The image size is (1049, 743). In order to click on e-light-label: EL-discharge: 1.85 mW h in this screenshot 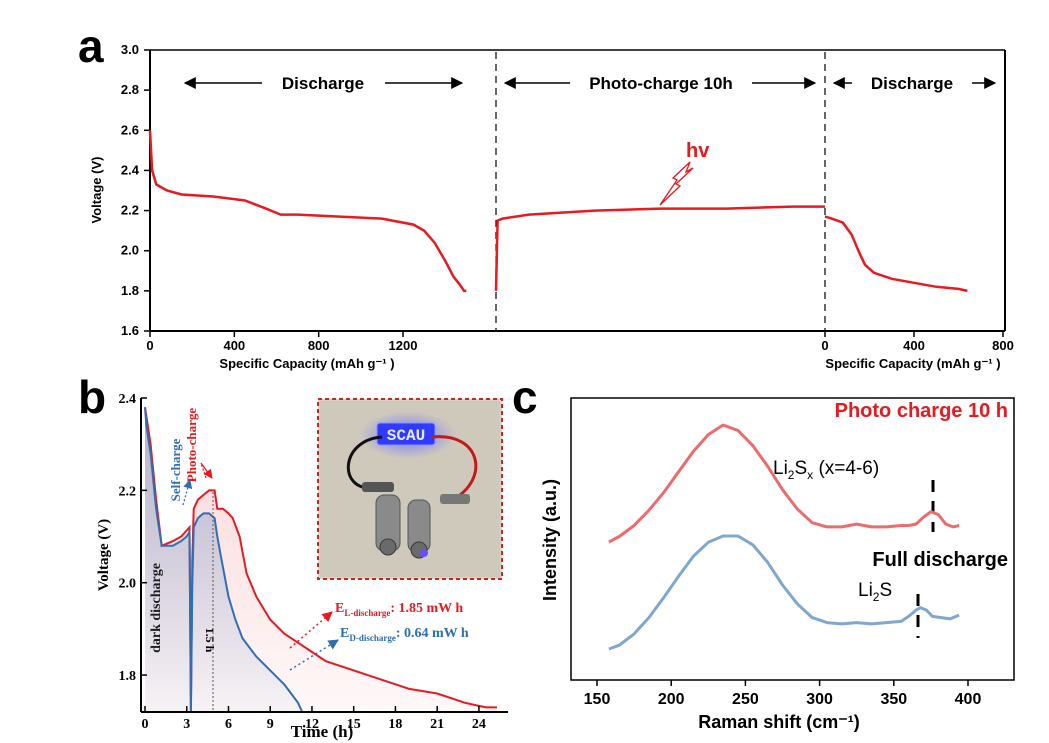, I will do `click(399, 609)`.